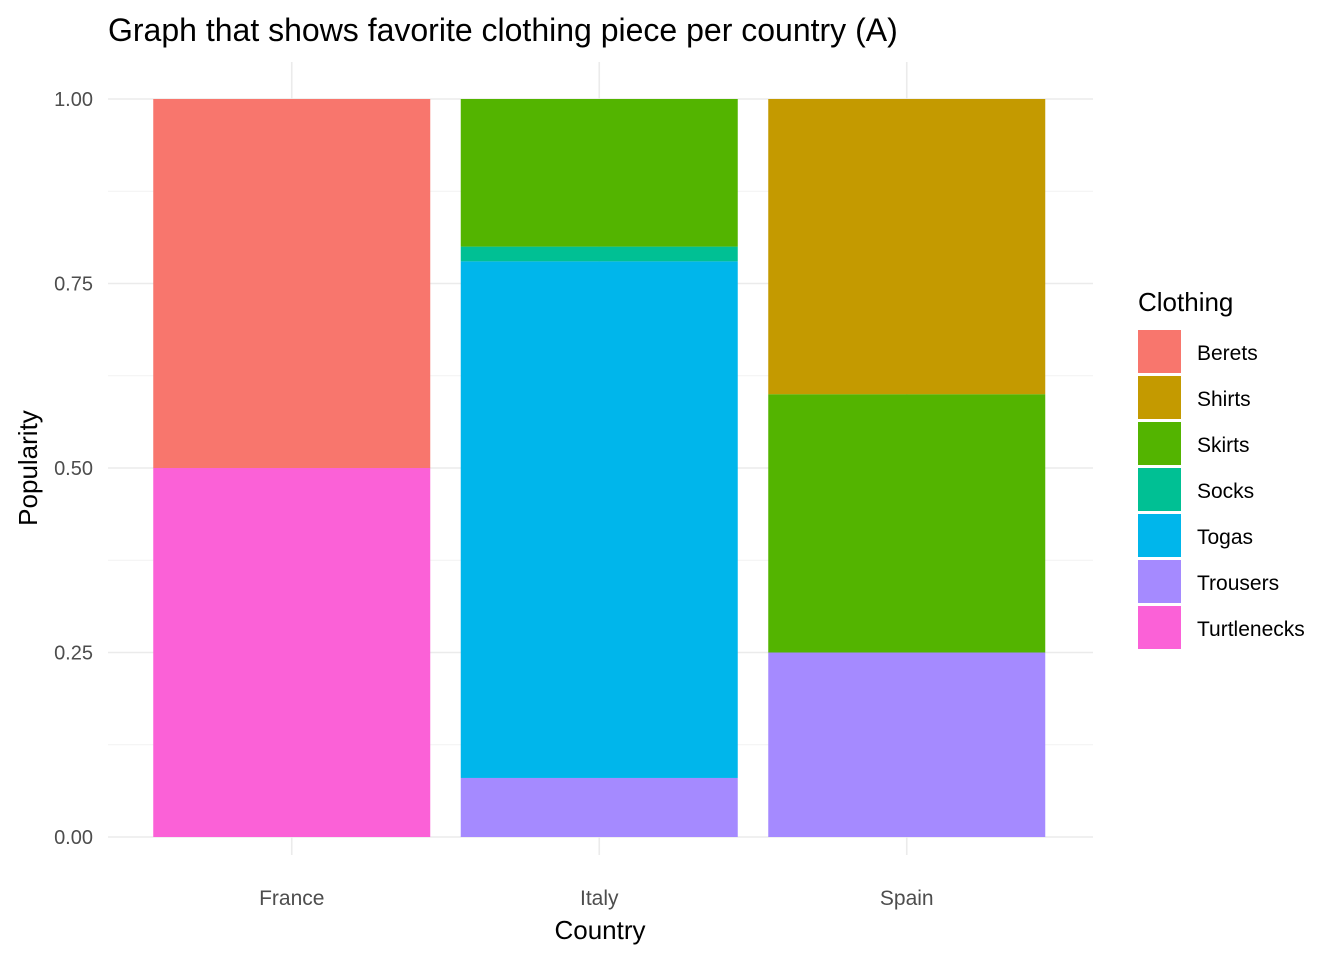  What do you see at coordinates (1159, 627) in the screenshot?
I see `legend-key-turtlenecks` at bounding box center [1159, 627].